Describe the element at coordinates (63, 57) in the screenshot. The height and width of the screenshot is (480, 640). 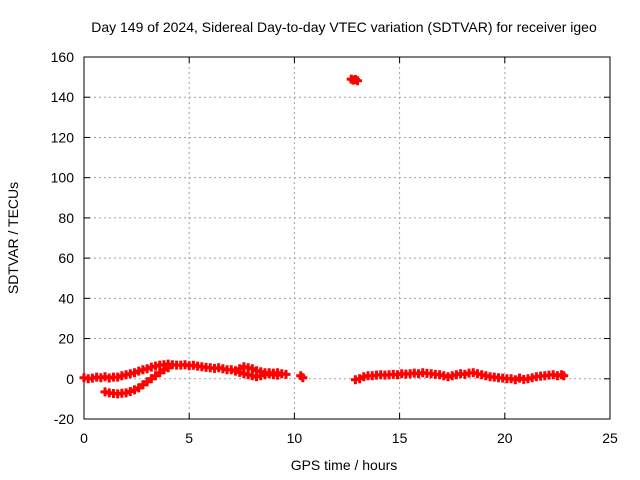
I see `y-tick-label: 160` at that location.